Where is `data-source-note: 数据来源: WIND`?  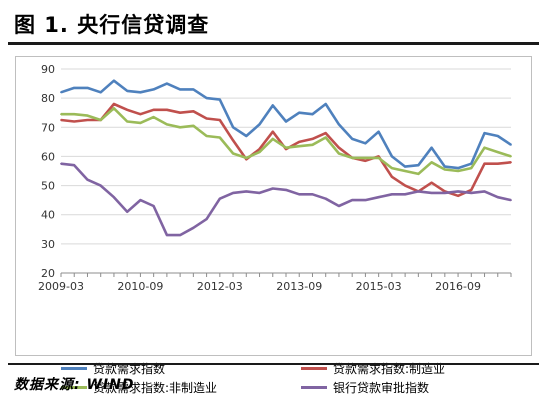 data-source-note: 数据来源: WIND is located at coordinates (74, 385).